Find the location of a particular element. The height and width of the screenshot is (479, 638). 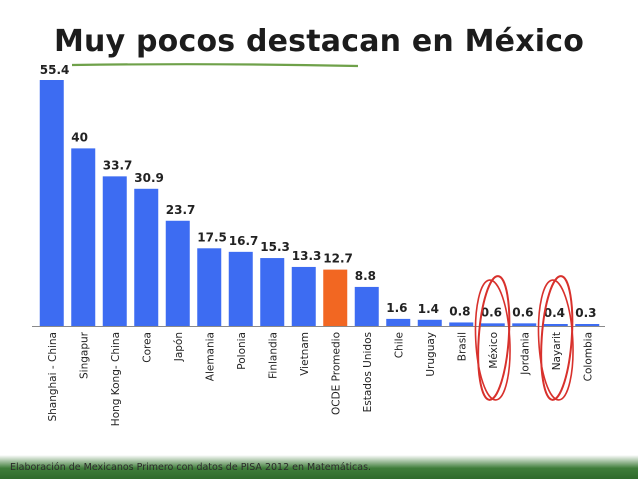

category-label-3: Corea is located at coordinates (147, 347).